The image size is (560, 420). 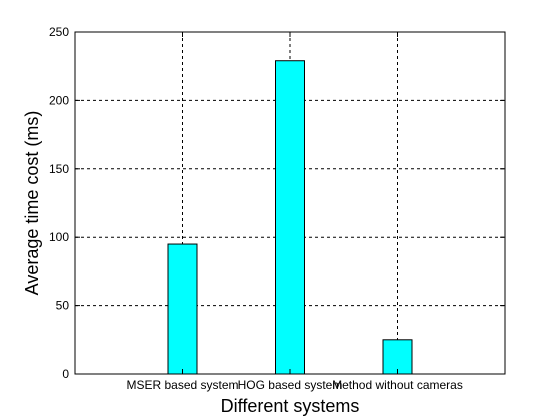 I want to click on x-tick-label: Method without cameras, so click(x=397, y=385).